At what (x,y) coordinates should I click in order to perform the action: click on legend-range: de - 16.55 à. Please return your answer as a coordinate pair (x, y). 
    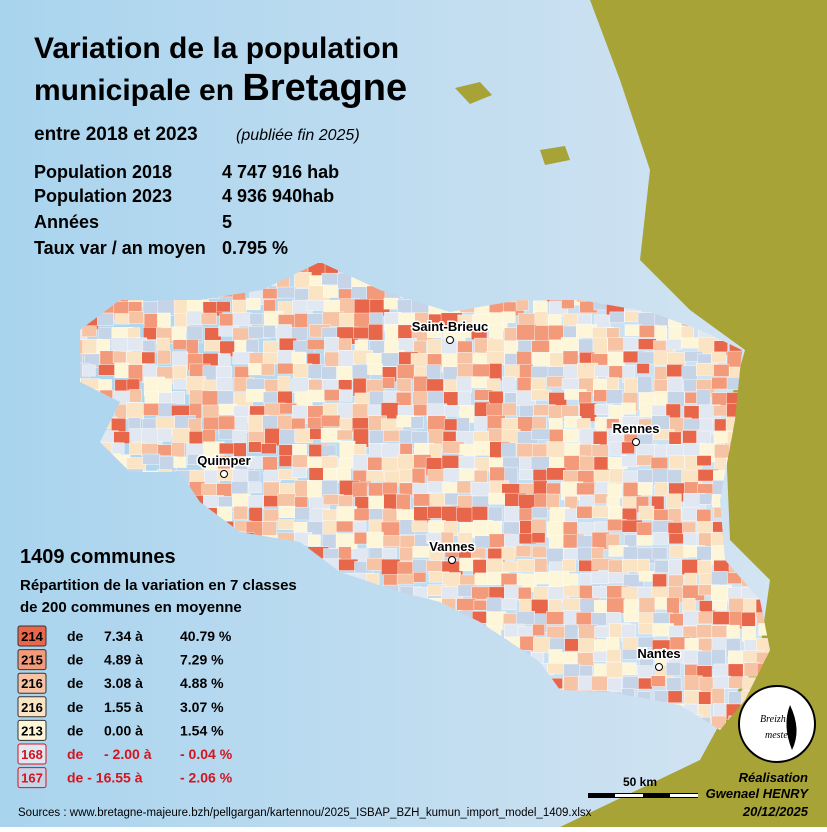
    Looking at the image, I should click on (105, 778).